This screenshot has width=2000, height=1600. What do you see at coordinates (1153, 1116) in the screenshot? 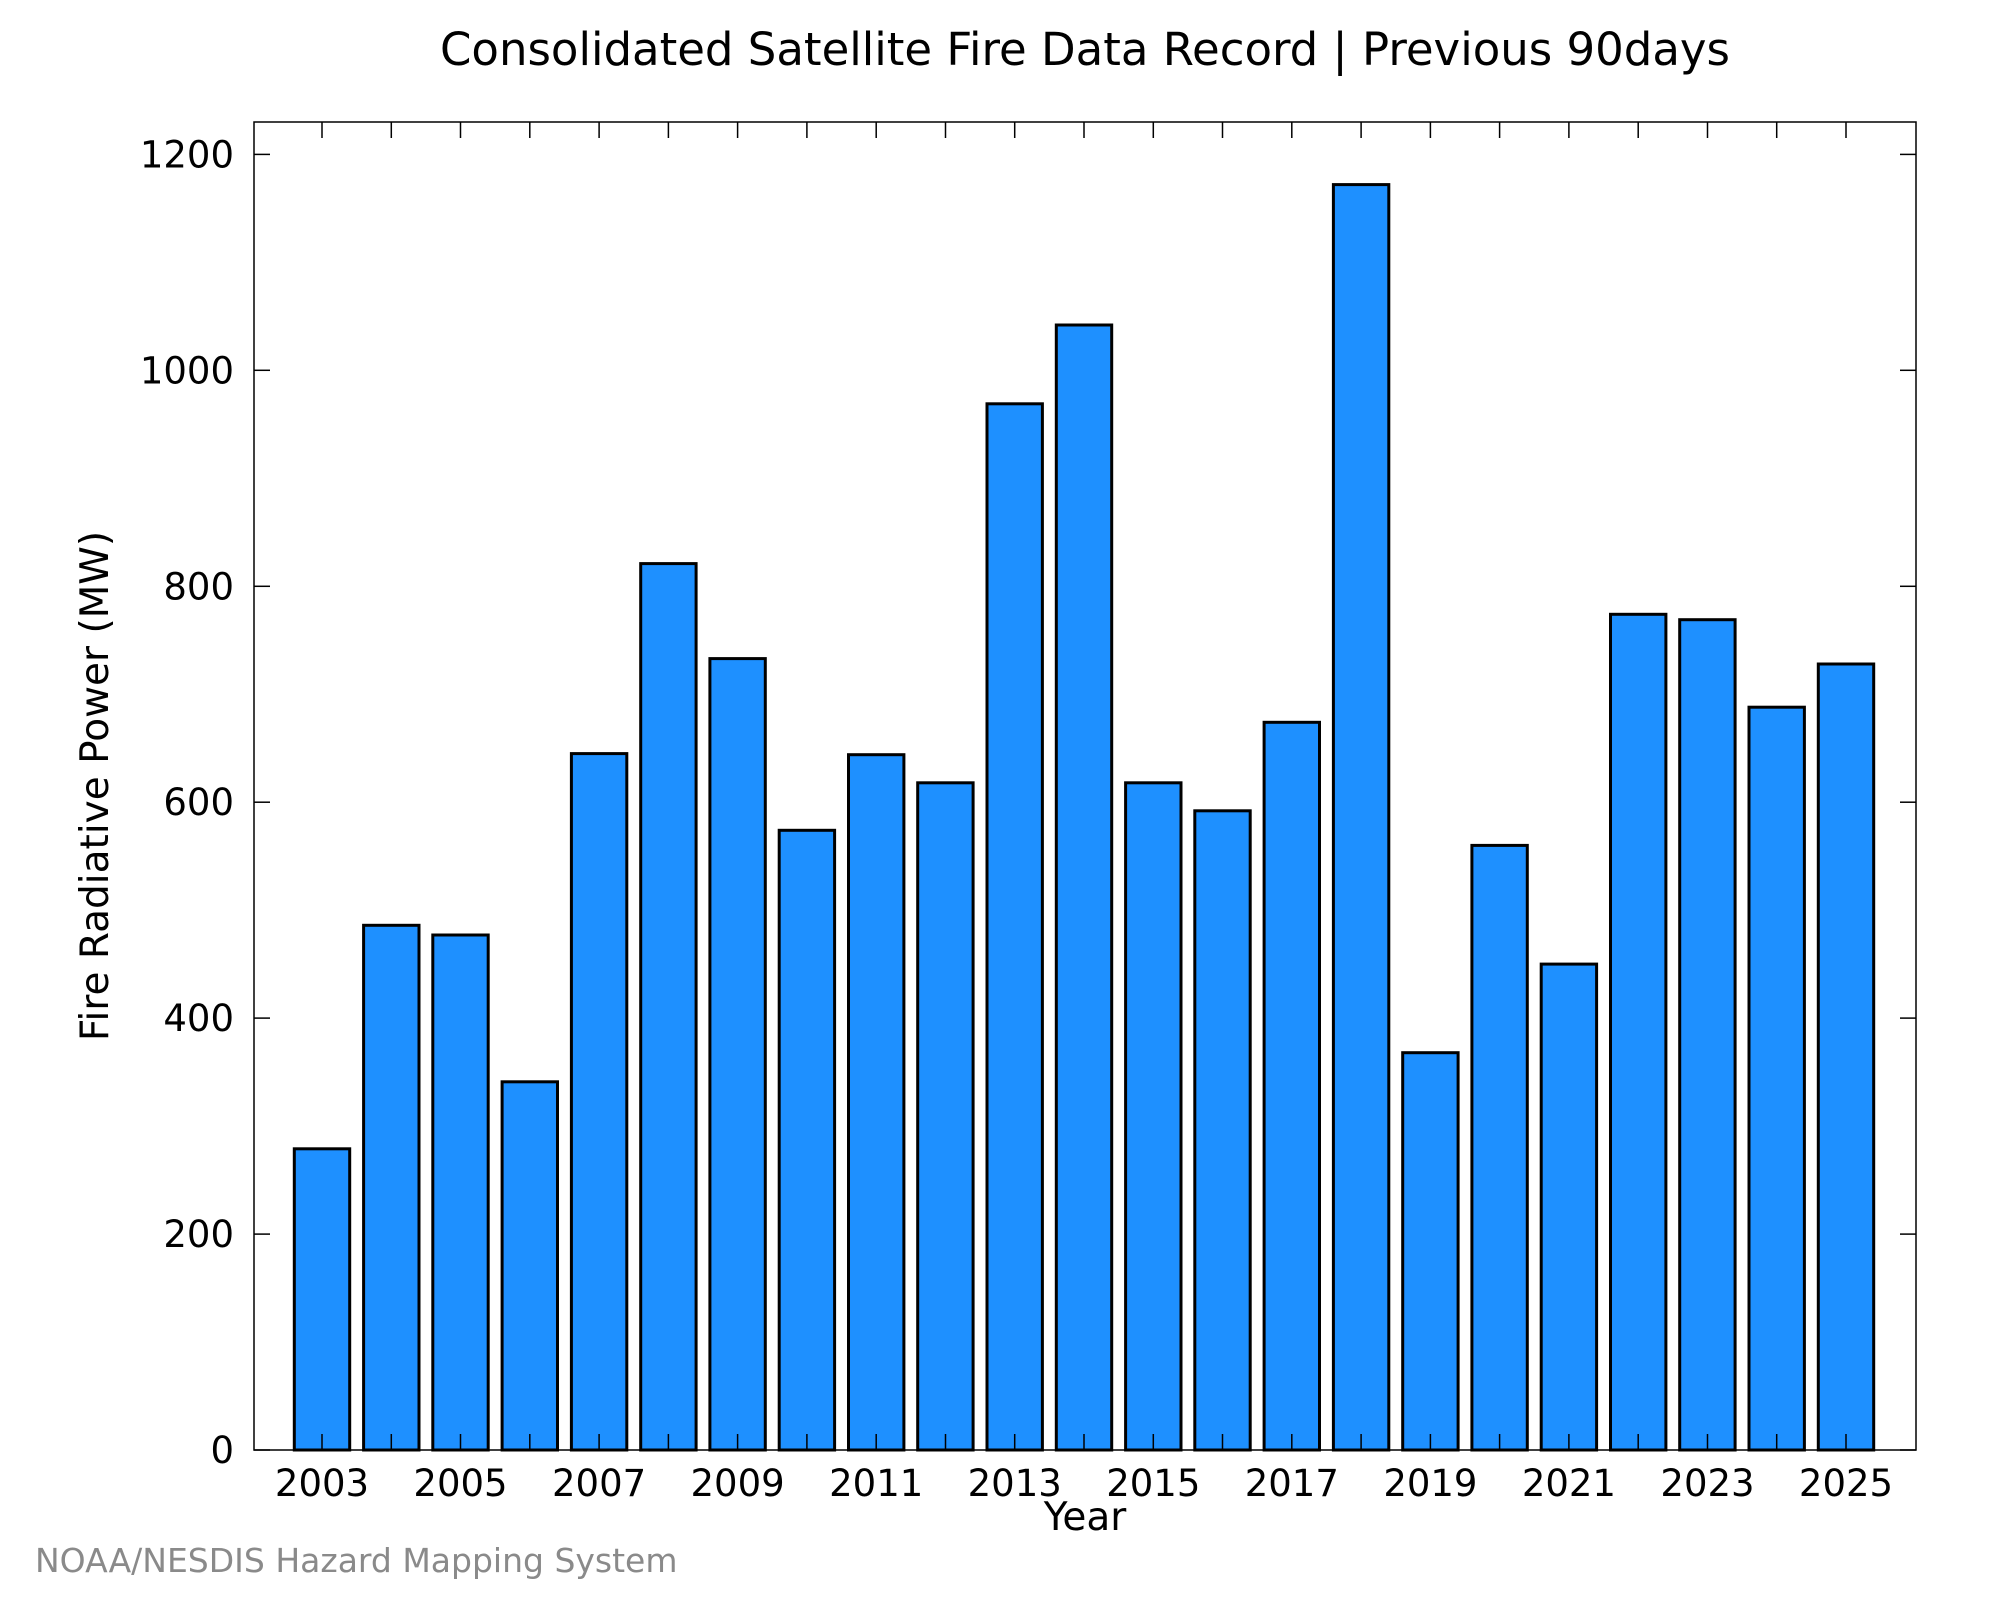
I see `bar-2015` at bounding box center [1153, 1116].